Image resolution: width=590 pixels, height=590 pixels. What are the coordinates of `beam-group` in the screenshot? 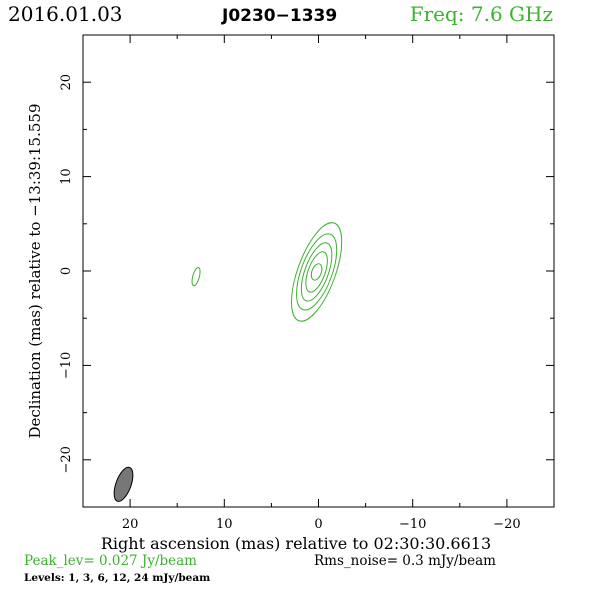 It's located at (123, 484).